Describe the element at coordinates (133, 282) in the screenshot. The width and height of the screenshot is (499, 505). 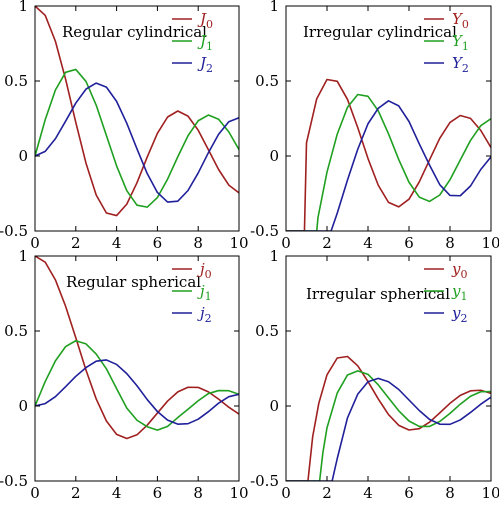
I see `panel-title: Regular spherical` at that location.